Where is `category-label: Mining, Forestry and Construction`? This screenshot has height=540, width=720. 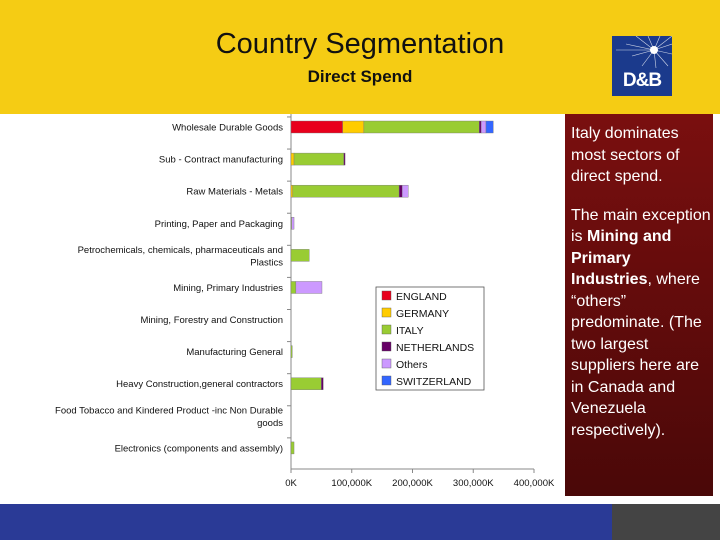 category-label: Mining, Forestry and Construction is located at coordinates (211, 320).